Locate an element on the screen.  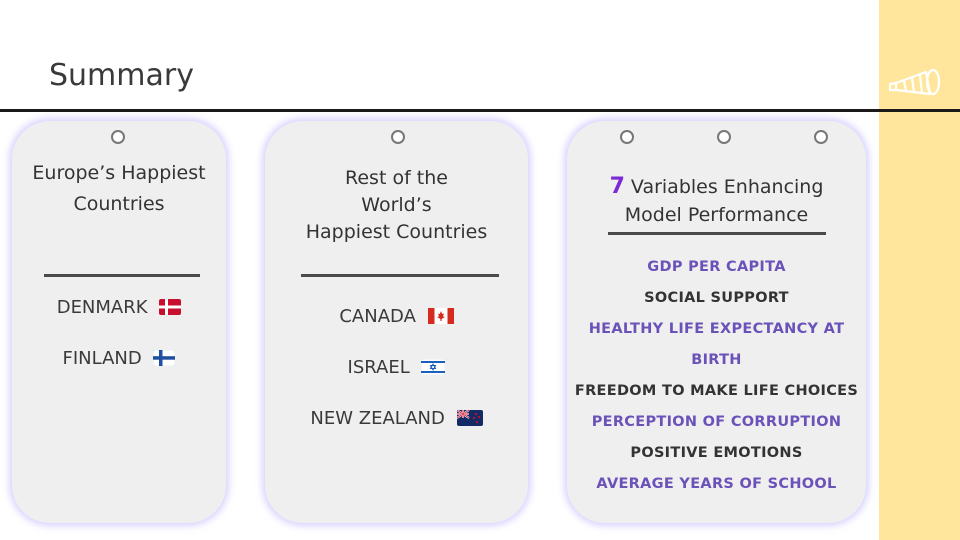
finland-flag-icon is located at coordinates (164, 358).